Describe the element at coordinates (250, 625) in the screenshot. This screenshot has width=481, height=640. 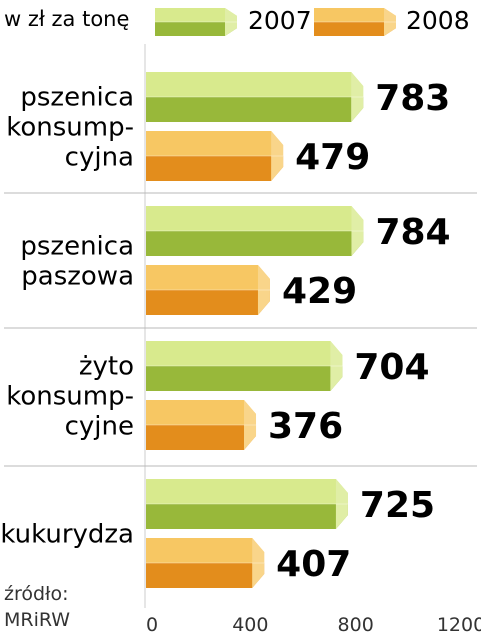
I see `x-tick-400: 400` at that location.